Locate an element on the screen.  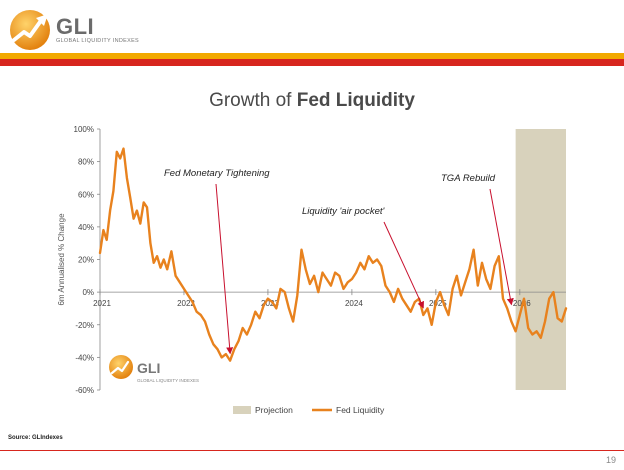
x-tick-label: 2024 is located at coordinates (354, 303).